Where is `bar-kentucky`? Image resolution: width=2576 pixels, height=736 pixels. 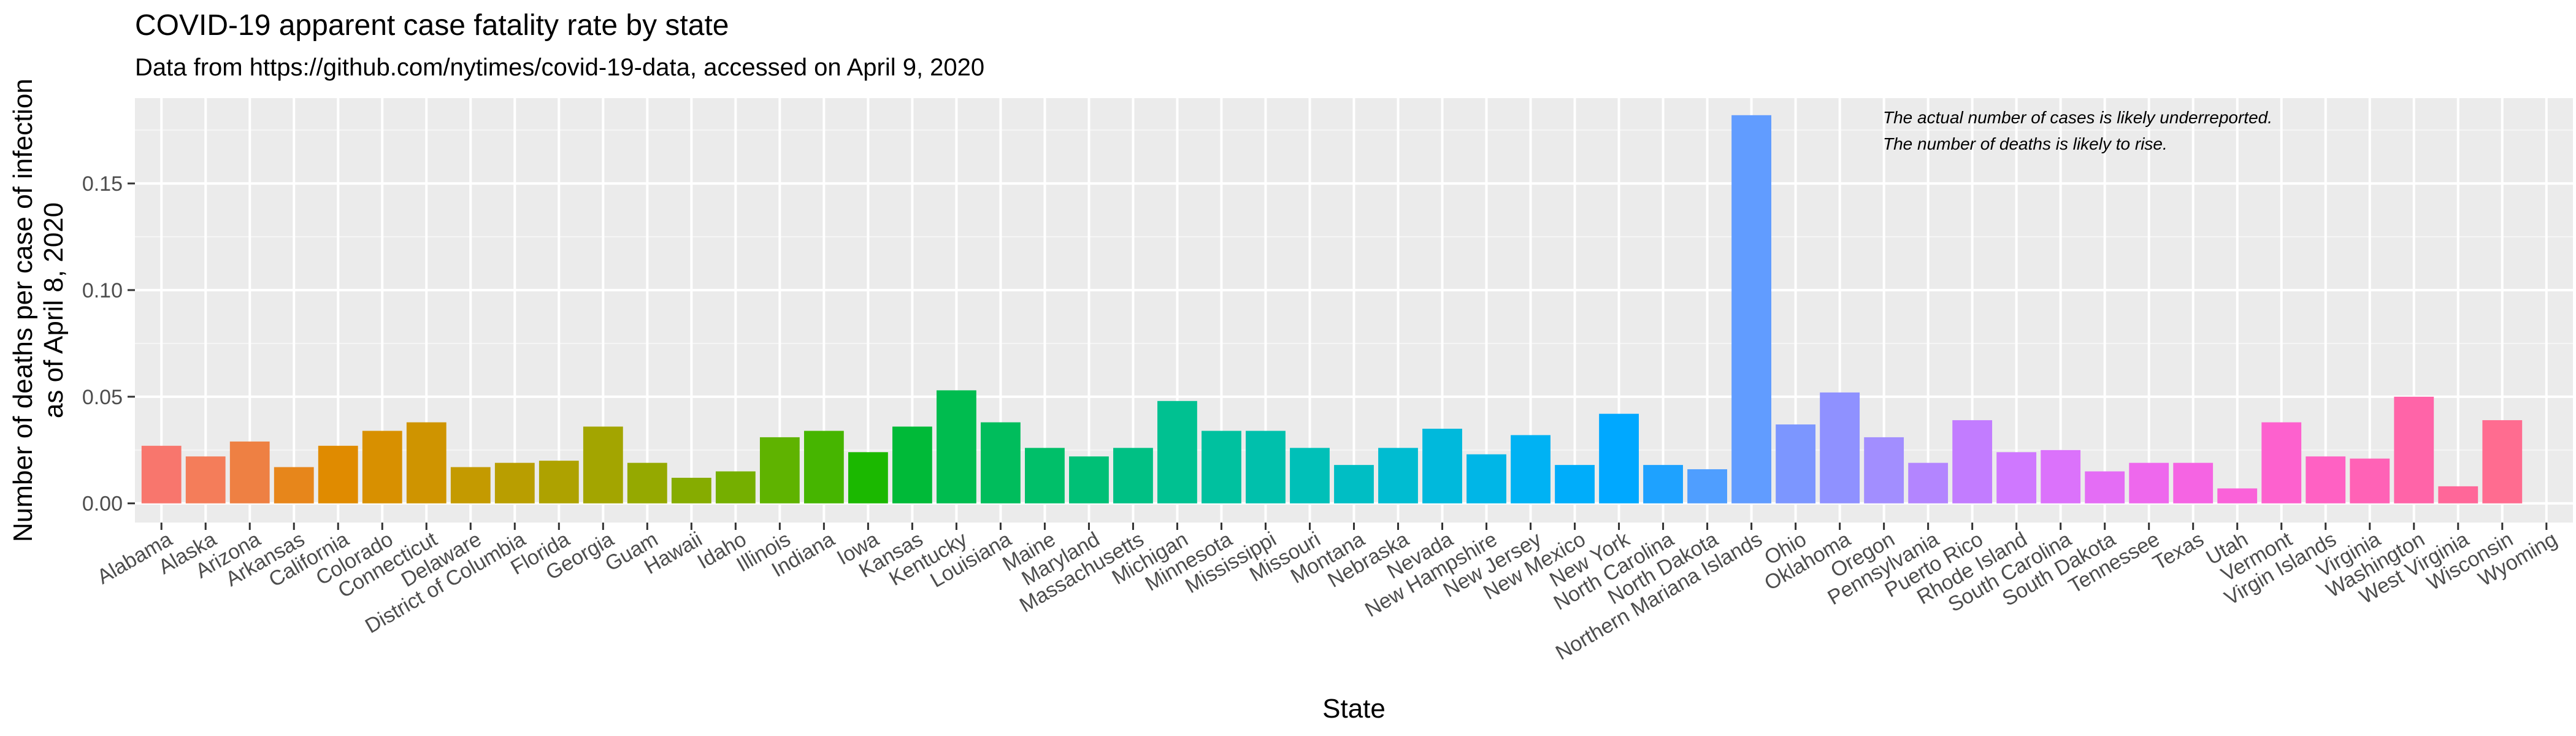
bar-kentucky is located at coordinates (956, 447).